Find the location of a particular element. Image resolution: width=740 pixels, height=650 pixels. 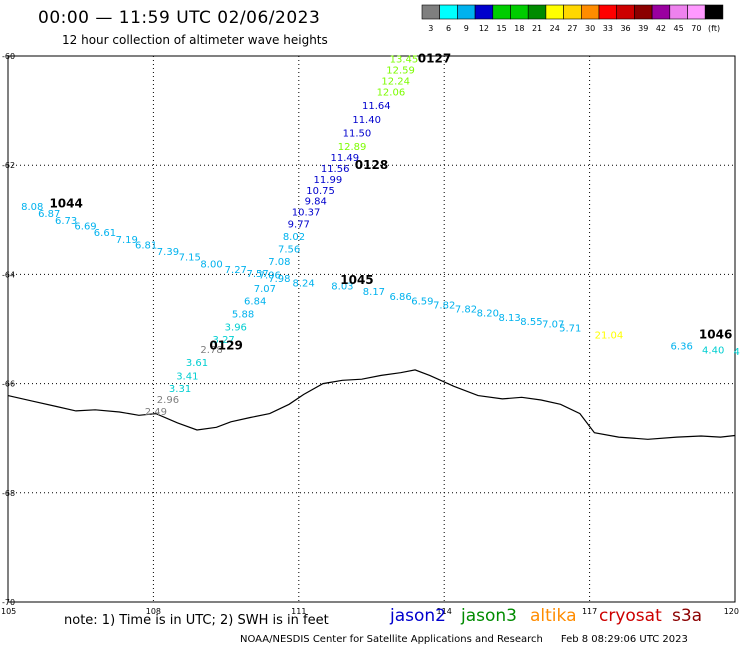

wave-height-label: 8.00 is located at coordinates (211, 264).